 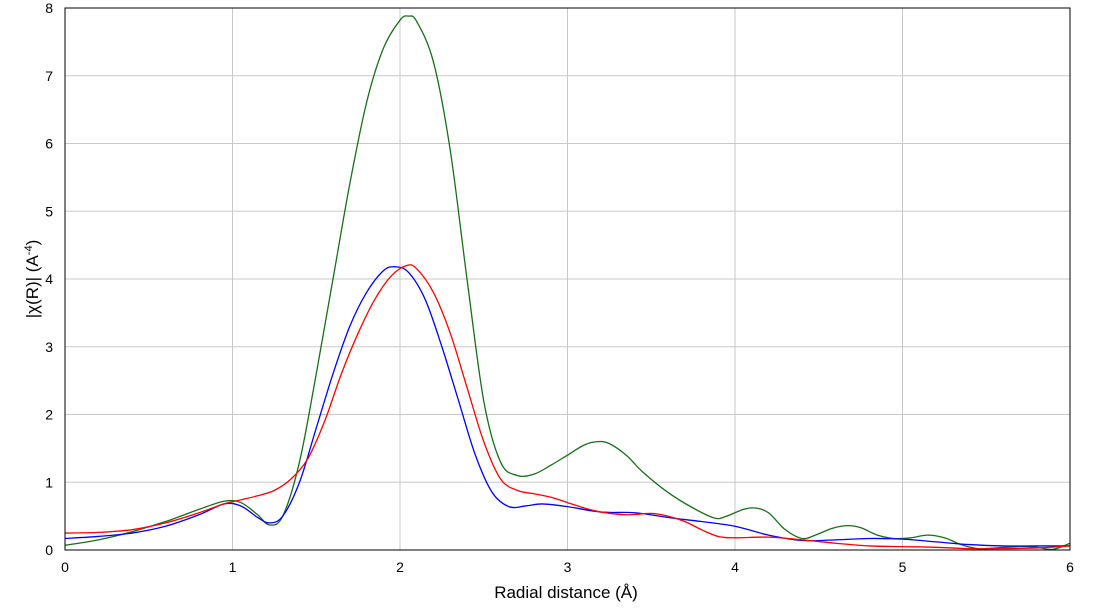 I want to click on y-axis-label-superscript: -4, so click(x=29, y=250).